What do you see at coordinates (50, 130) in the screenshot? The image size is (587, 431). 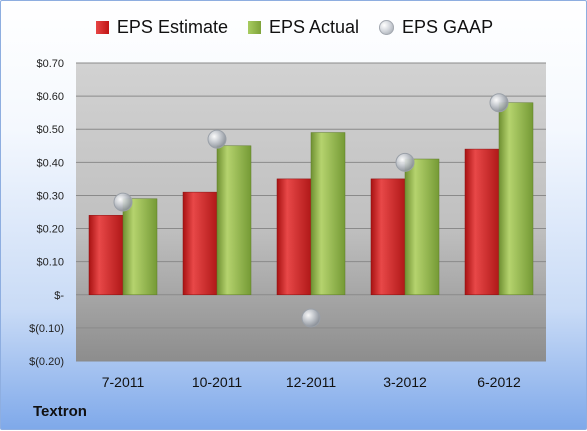 I see `y-tick-label: $0.50` at bounding box center [50, 130].